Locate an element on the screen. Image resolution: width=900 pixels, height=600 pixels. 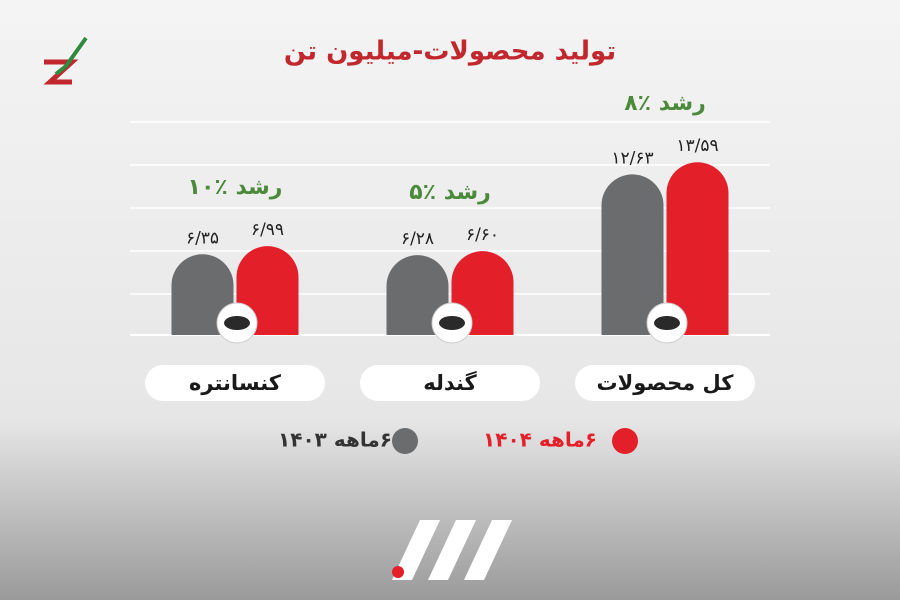
value-label: ۶/۲۸ is located at coordinates (417, 239).